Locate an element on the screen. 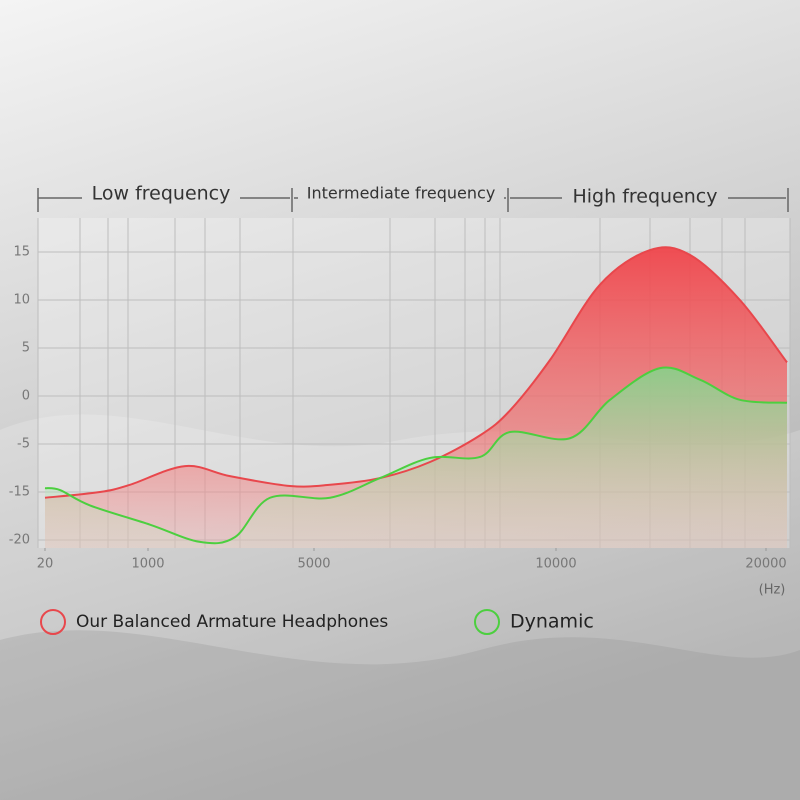 This screenshot has width=800, height=800. x-tick-label: 1000 is located at coordinates (147, 564).